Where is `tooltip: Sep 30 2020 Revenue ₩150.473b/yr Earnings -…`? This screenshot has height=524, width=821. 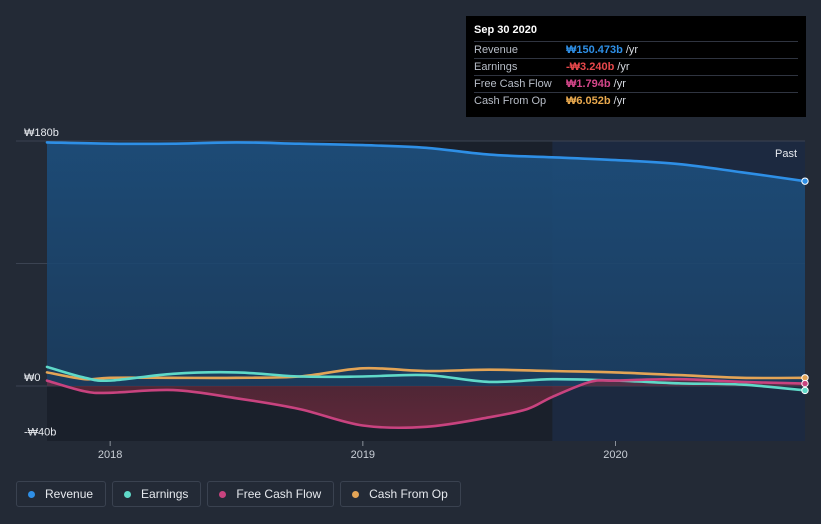
tooltip: Sep 30 2020 Revenue ₩150.473b/yr Earnings -… is located at coordinates (636, 66).